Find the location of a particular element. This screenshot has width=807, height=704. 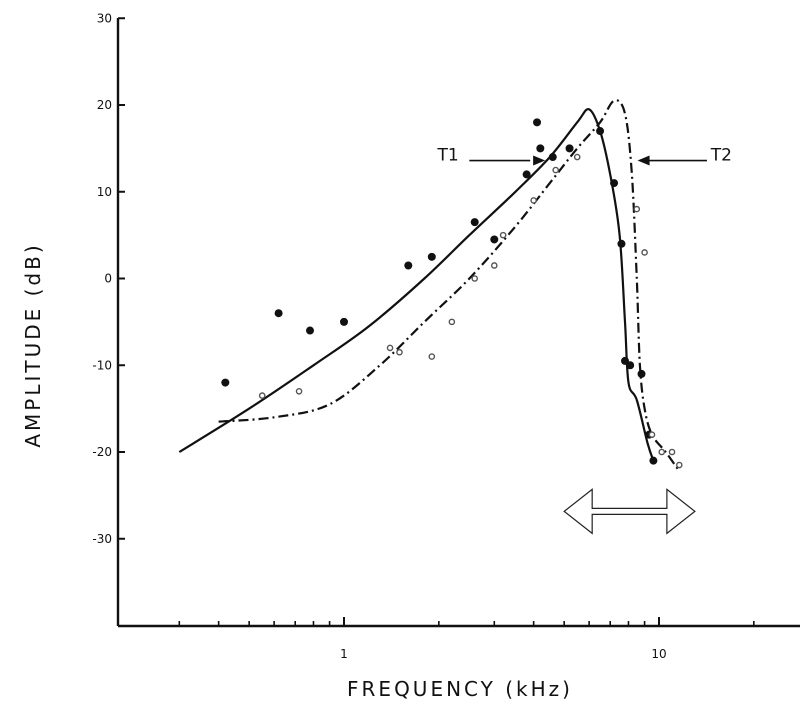

y-ticks: 30 20 10 0 -10 -20 -30 is located at coordinates (108, 278).